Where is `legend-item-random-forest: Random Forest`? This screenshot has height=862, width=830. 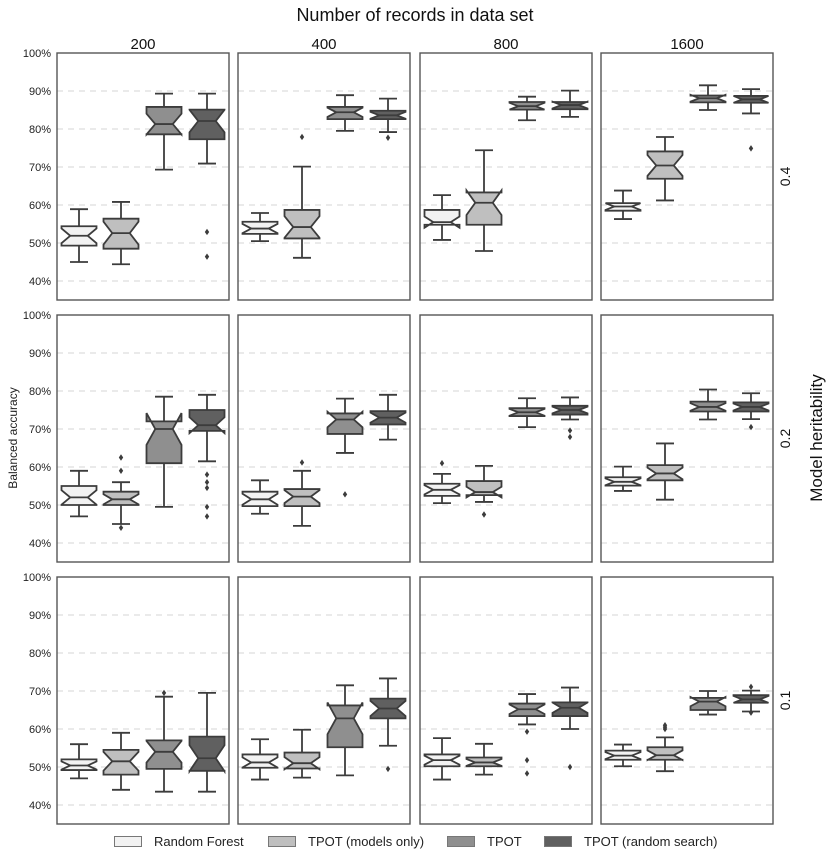 legend-item-random-forest: Random Forest is located at coordinates (179, 841).